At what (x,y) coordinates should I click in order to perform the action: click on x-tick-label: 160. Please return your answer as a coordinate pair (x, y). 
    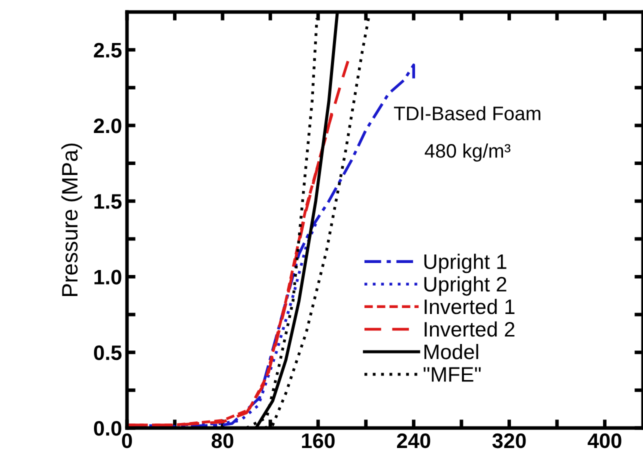
    Looking at the image, I should click on (318, 440).